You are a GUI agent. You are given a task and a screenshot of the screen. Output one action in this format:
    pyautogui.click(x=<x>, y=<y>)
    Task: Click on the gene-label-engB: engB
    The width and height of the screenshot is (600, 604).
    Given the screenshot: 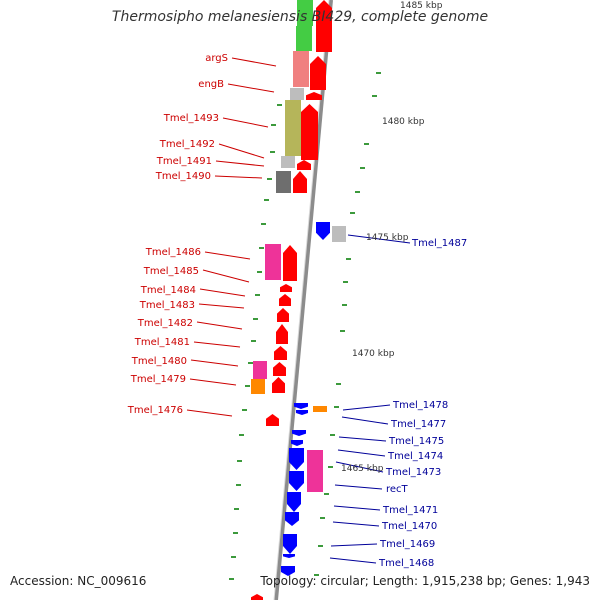 What is the action you would take?
    pyautogui.click(x=211, y=84)
    